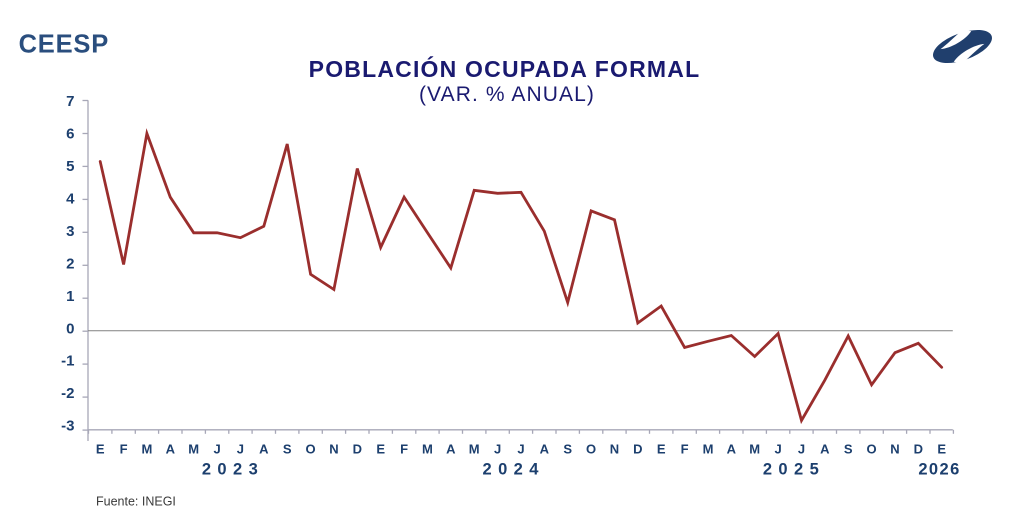 The image size is (1024, 526). I want to click on svg-text: 2025, so click(794, 470).